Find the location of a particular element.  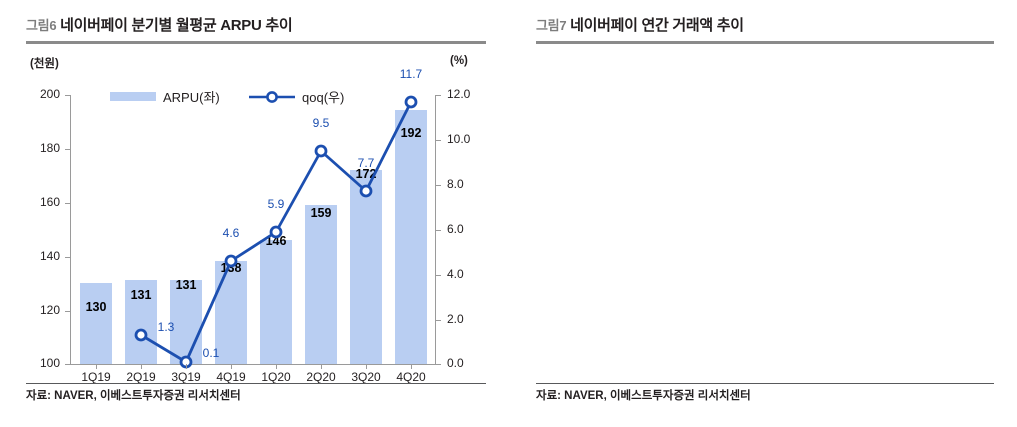

qoq-label-2q19: 1.3 is located at coordinates (166, 327).